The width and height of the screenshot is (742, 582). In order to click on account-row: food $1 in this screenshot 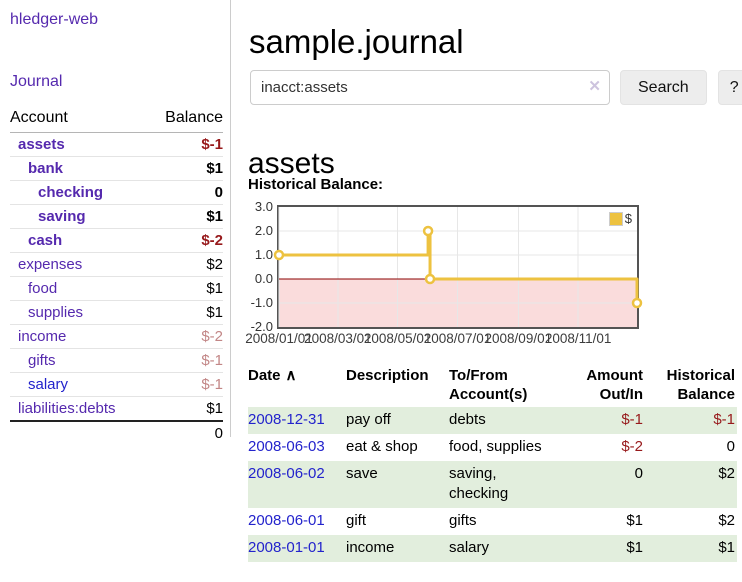, I will do `click(116, 288)`.